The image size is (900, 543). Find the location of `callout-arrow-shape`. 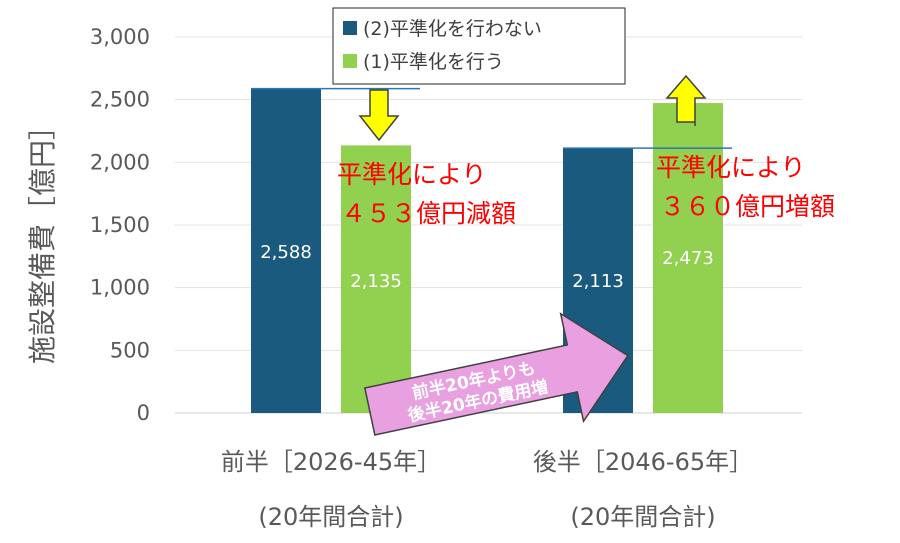

callout-arrow-shape is located at coordinates (496, 374).